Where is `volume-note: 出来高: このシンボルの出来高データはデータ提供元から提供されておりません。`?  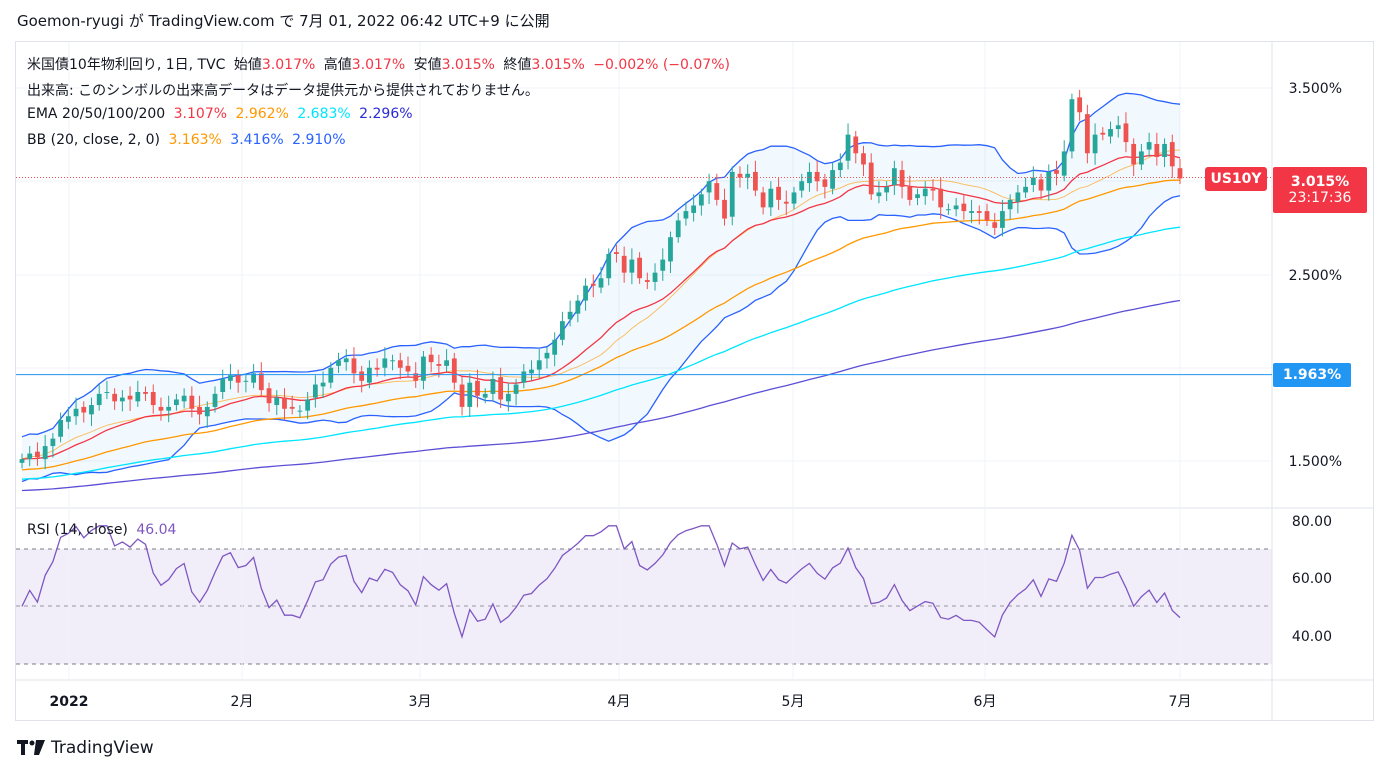 volume-note: 出来高: このシンボルの出来高データはデータ提供元から提供されておりません。 is located at coordinates (283, 91).